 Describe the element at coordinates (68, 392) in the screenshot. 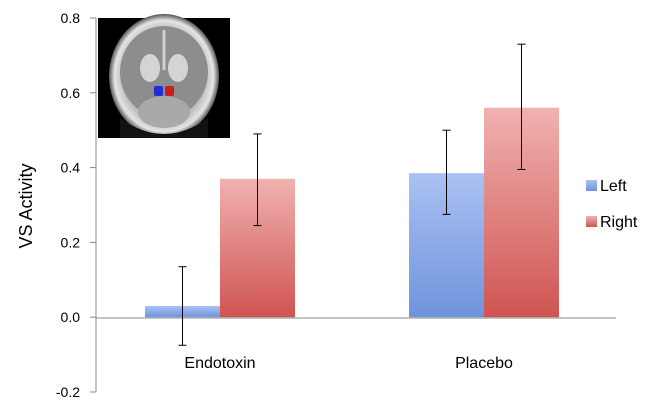

I see `y-tick-label: -0.2` at that location.